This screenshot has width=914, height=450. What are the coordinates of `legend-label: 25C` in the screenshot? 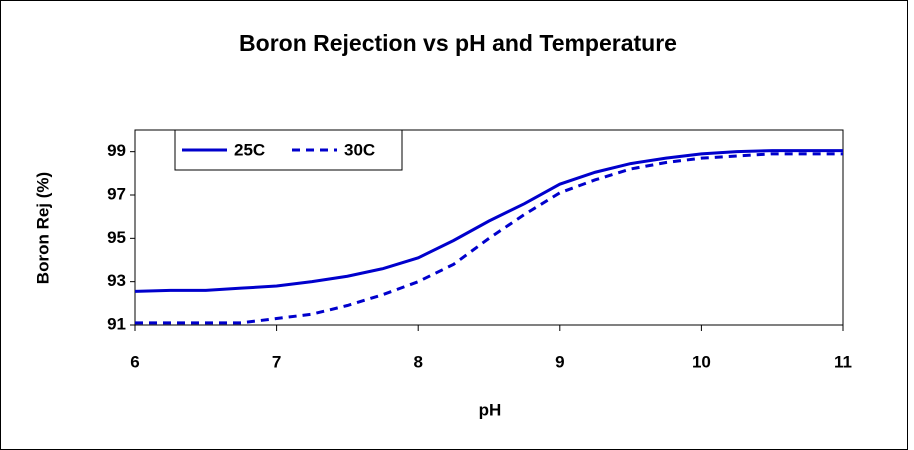 It's located at (249, 149).